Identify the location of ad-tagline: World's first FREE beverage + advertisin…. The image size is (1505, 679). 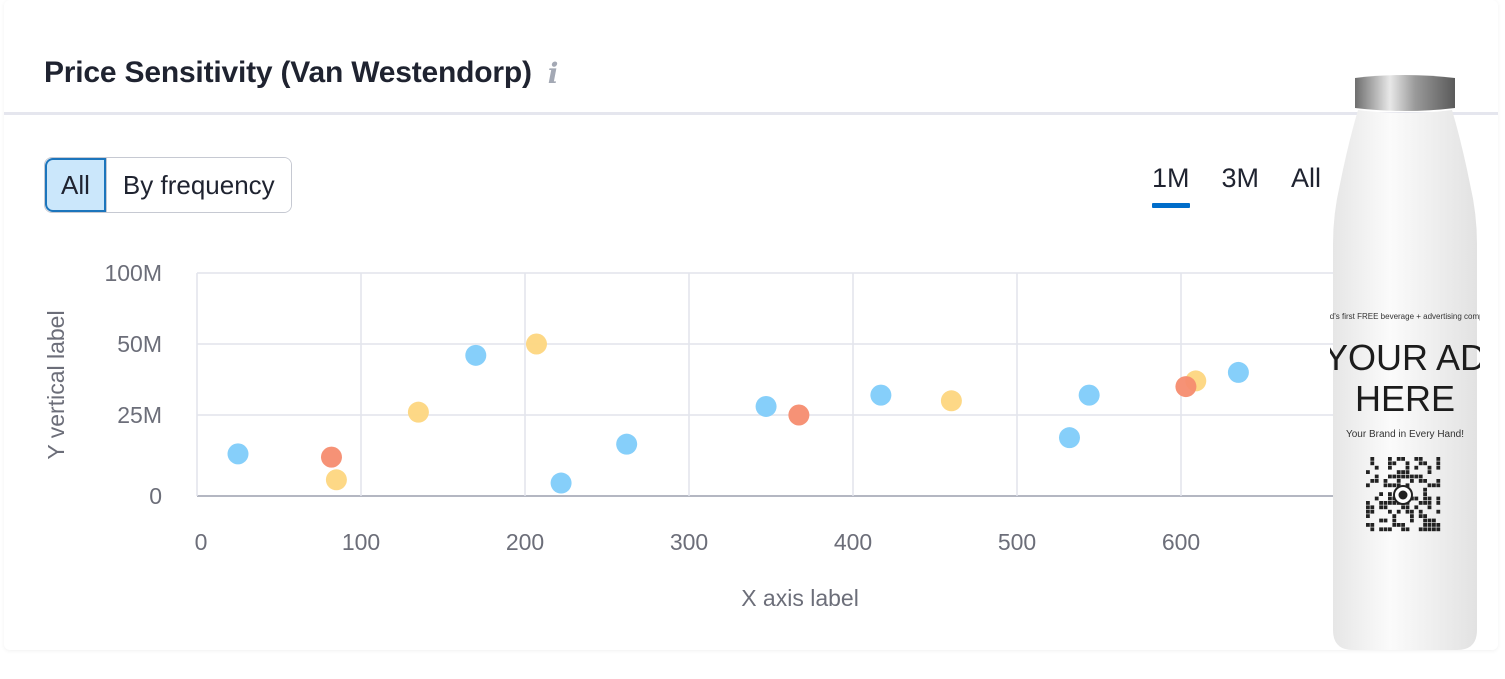
(1405, 316).